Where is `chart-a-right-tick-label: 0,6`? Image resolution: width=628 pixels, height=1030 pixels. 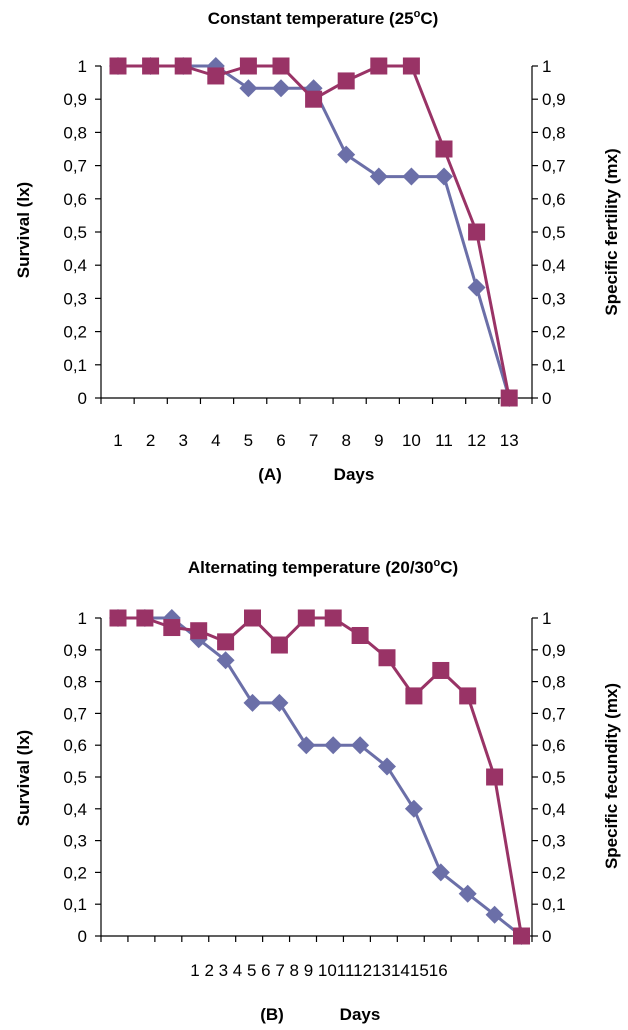 chart-a-right-tick-label: 0,6 is located at coordinates (554, 199).